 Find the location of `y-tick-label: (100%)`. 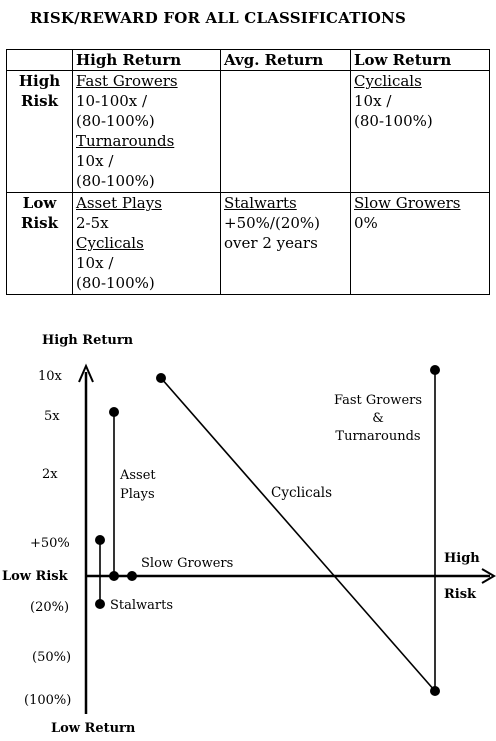

y-tick-label: (100%) is located at coordinates (47, 700).